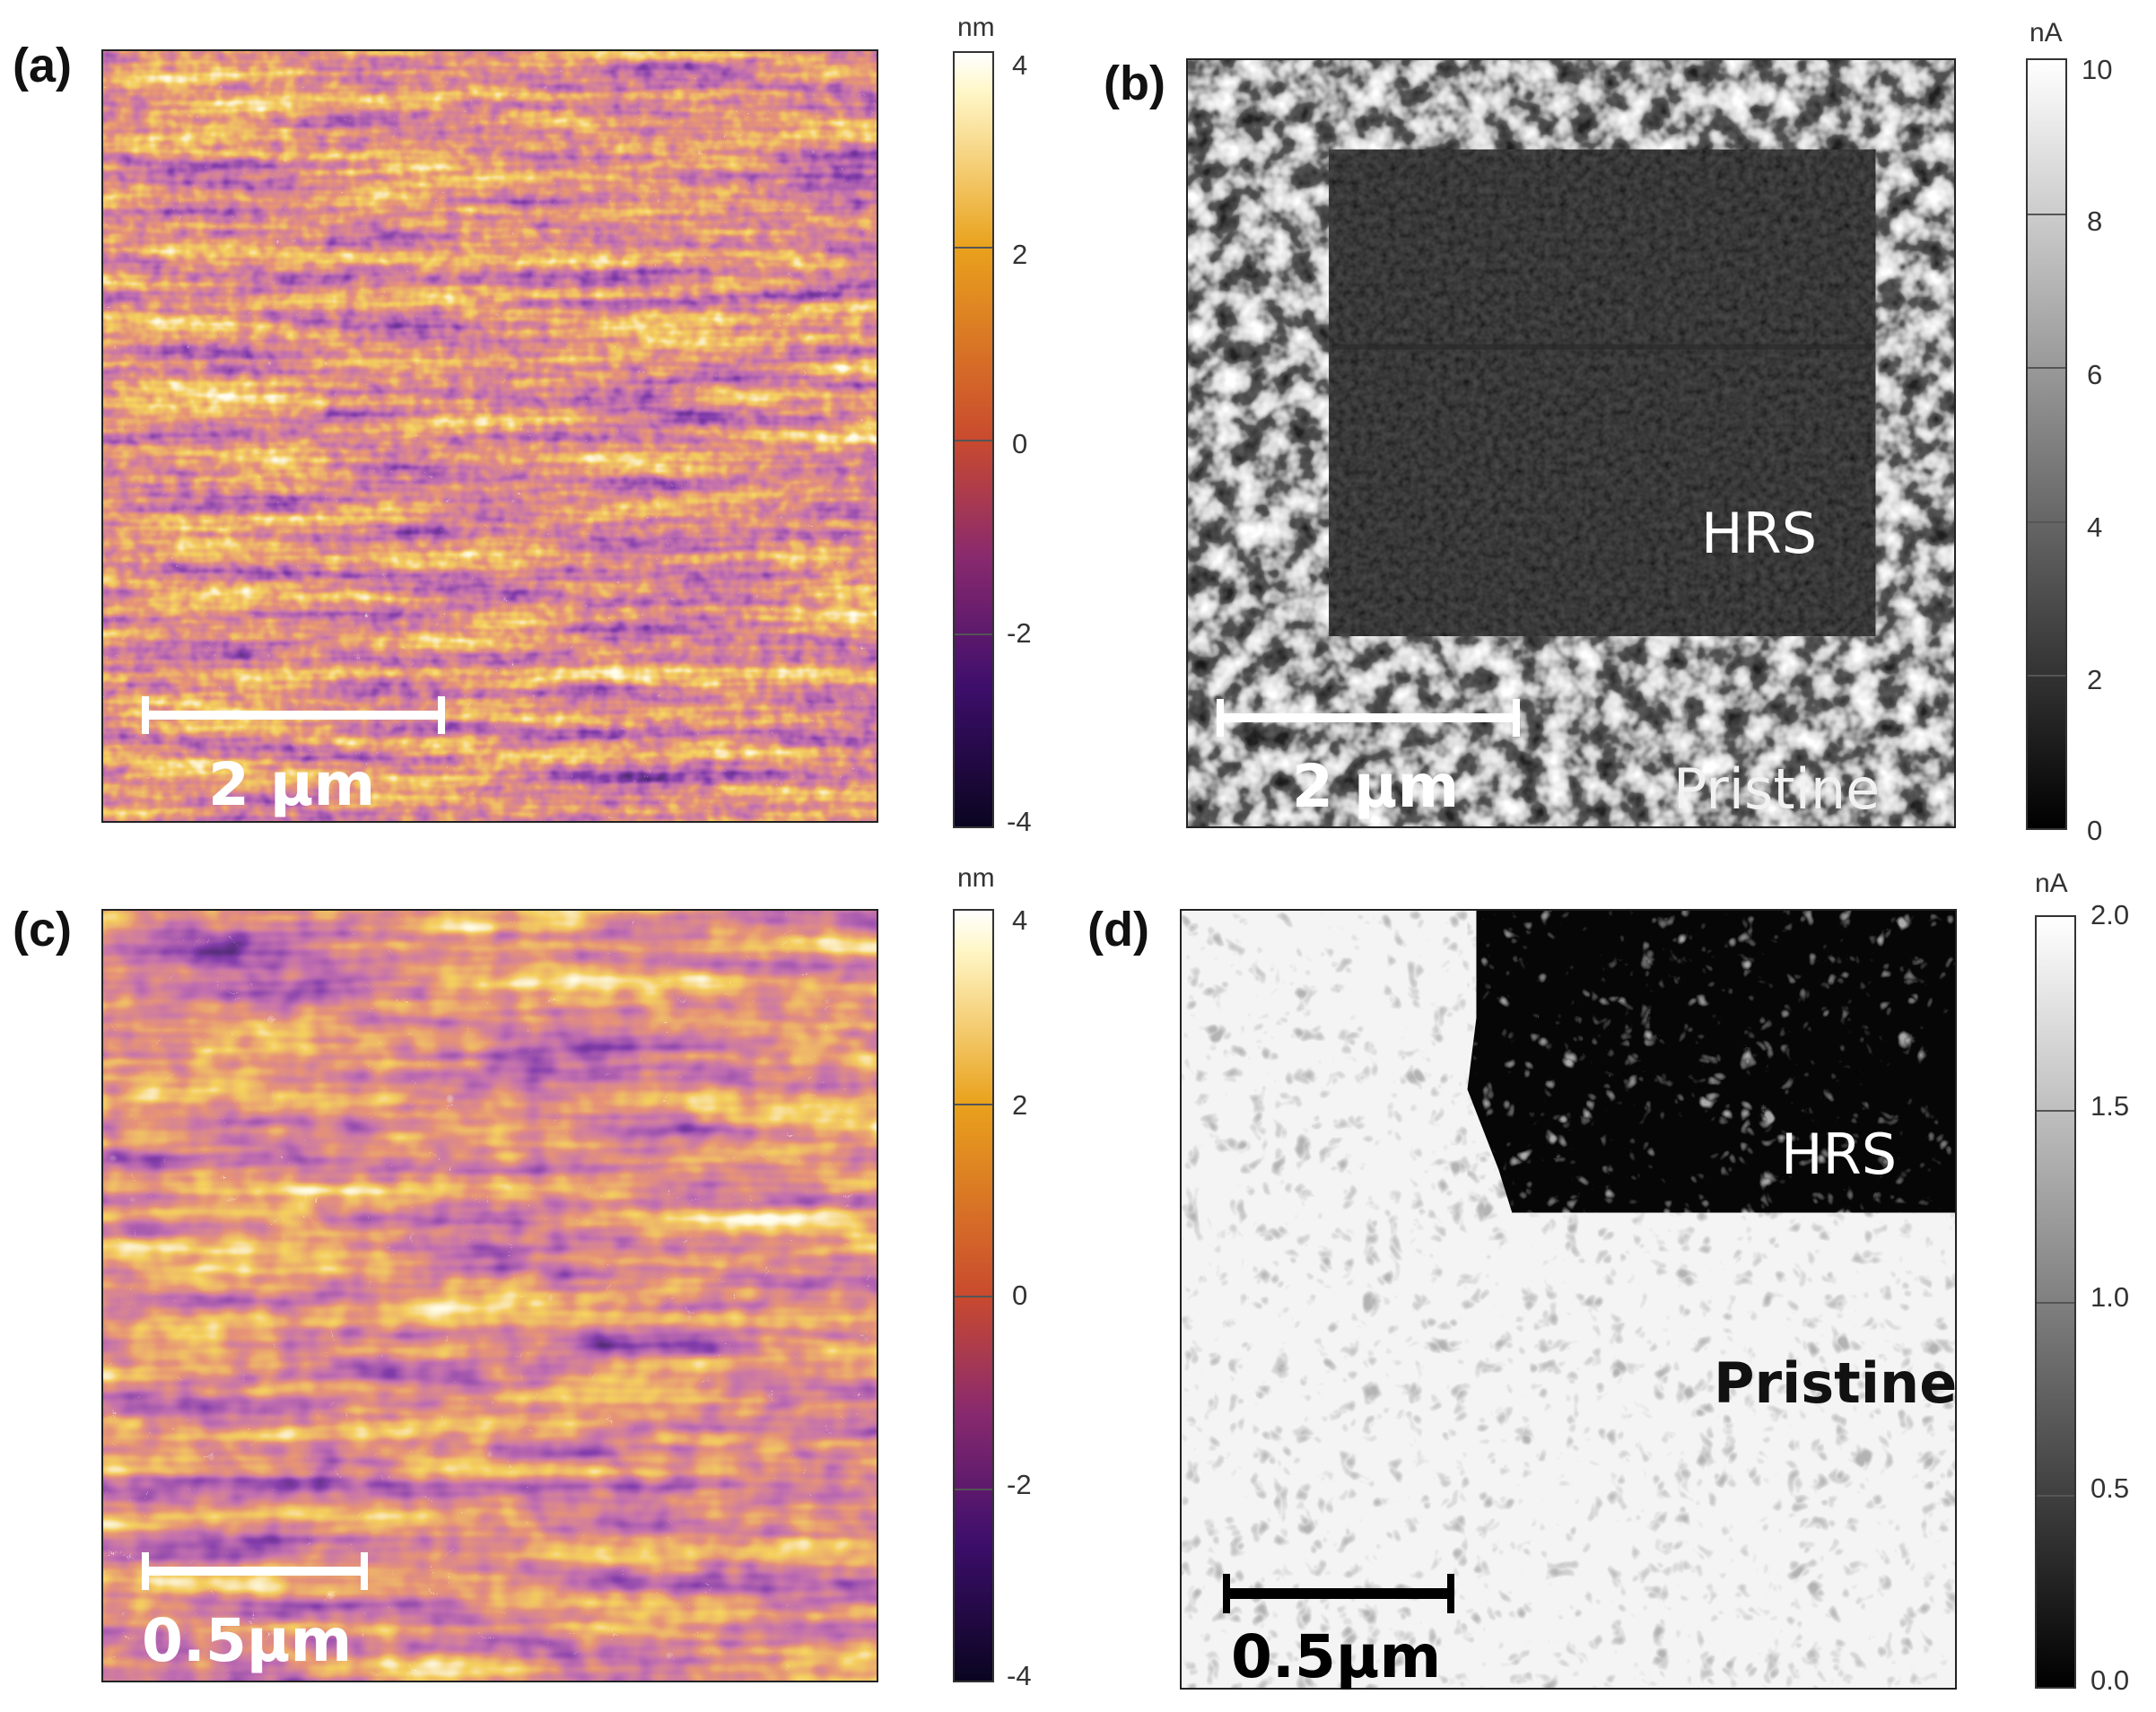 The width and height of the screenshot is (2156, 1712). What do you see at coordinates (1019, 1675) in the screenshot?
I see `colorbar-c-tick-4: -4` at bounding box center [1019, 1675].